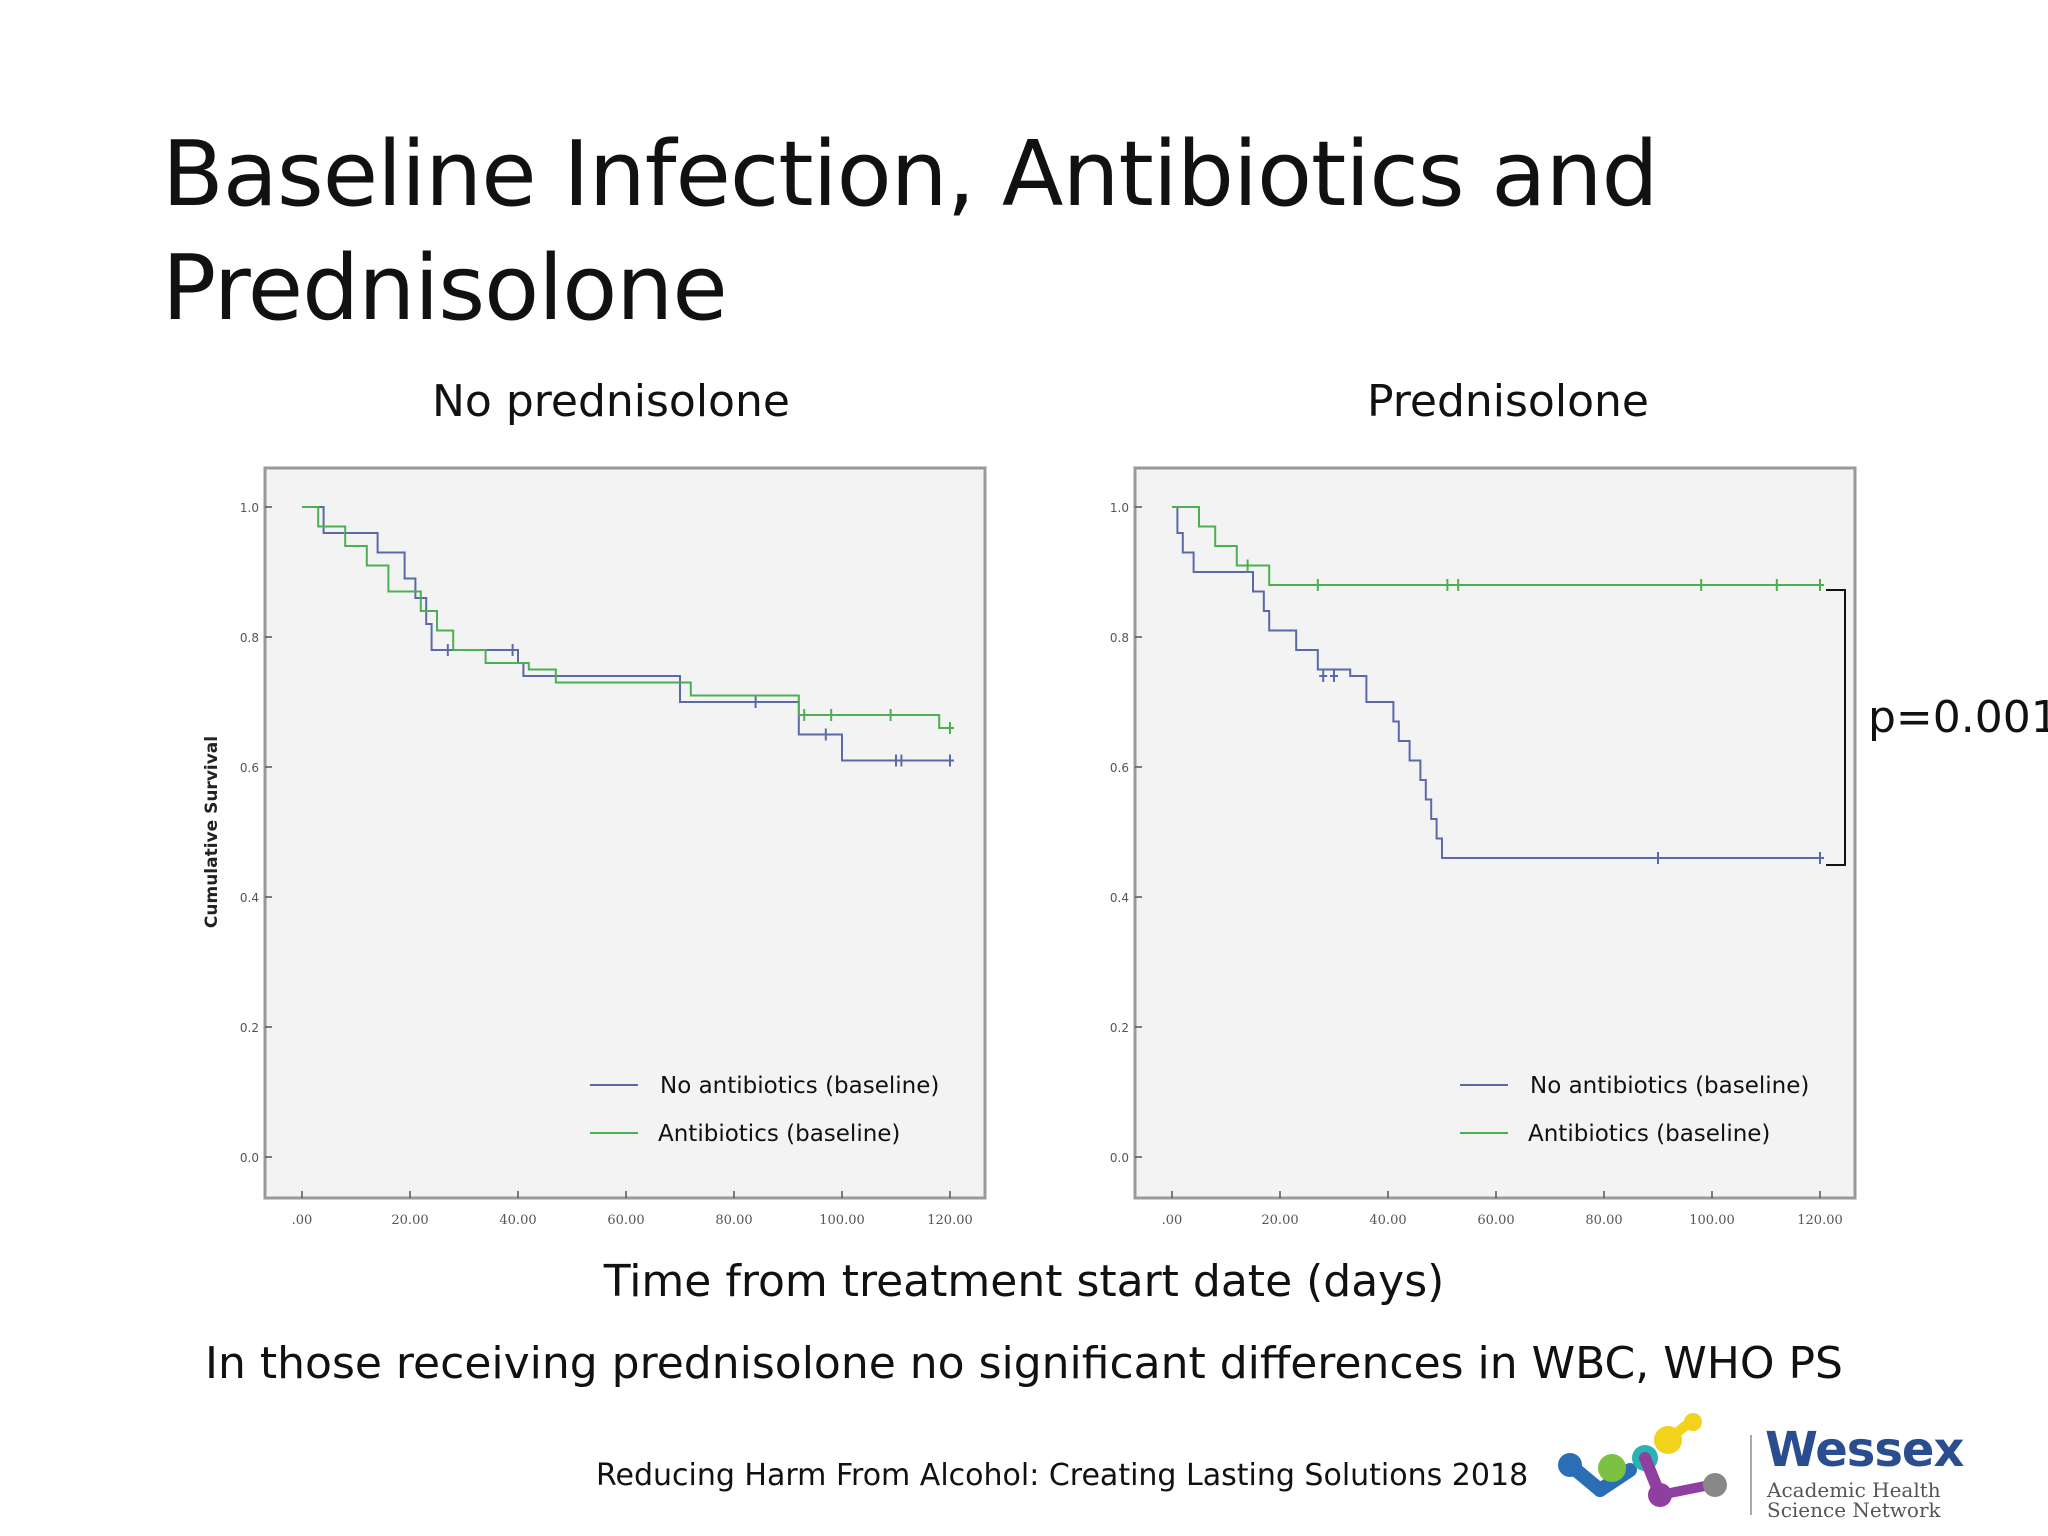  What do you see at coordinates (1642, 1460) in the screenshot?
I see `network-molecule-icon` at bounding box center [1642, 1460].